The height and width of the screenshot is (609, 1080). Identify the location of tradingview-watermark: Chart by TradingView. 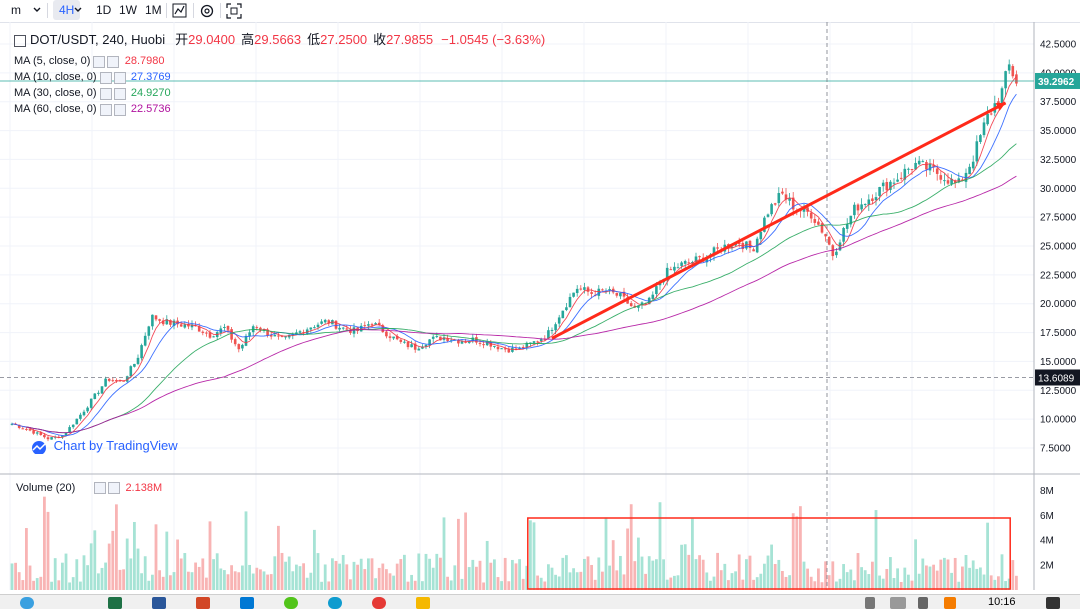
(103, 446).